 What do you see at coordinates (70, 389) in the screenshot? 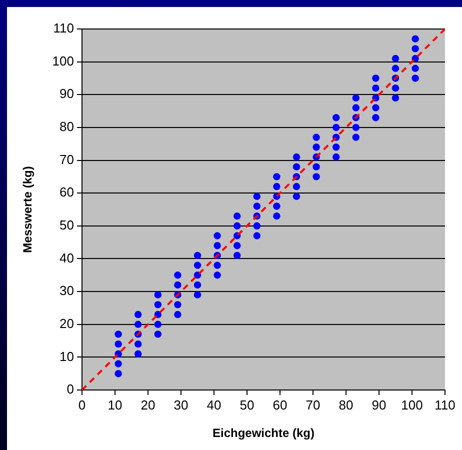
I see `y-tick-label: 0` at bounding box center [70, 389].